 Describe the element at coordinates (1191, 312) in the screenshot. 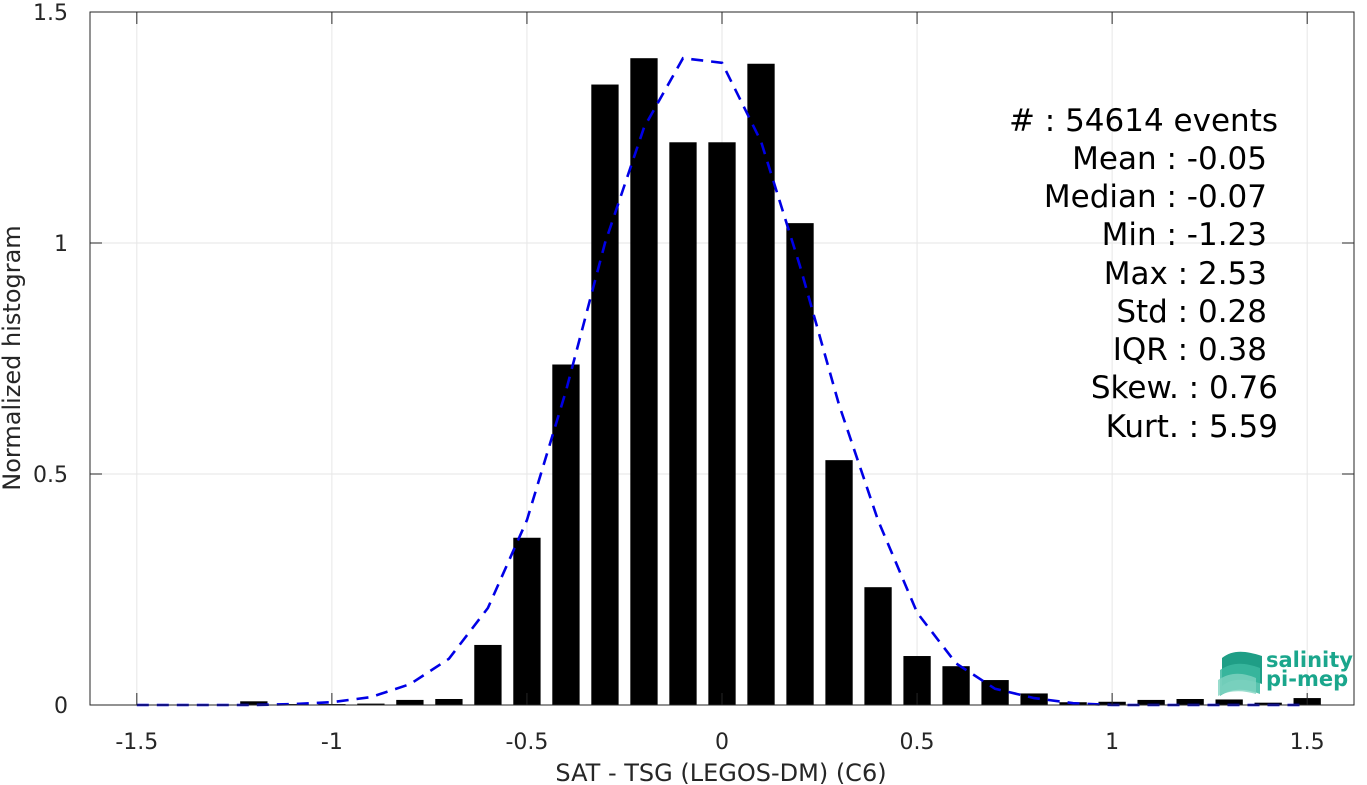

I see `stat-std: Std : 0.28` at that location.